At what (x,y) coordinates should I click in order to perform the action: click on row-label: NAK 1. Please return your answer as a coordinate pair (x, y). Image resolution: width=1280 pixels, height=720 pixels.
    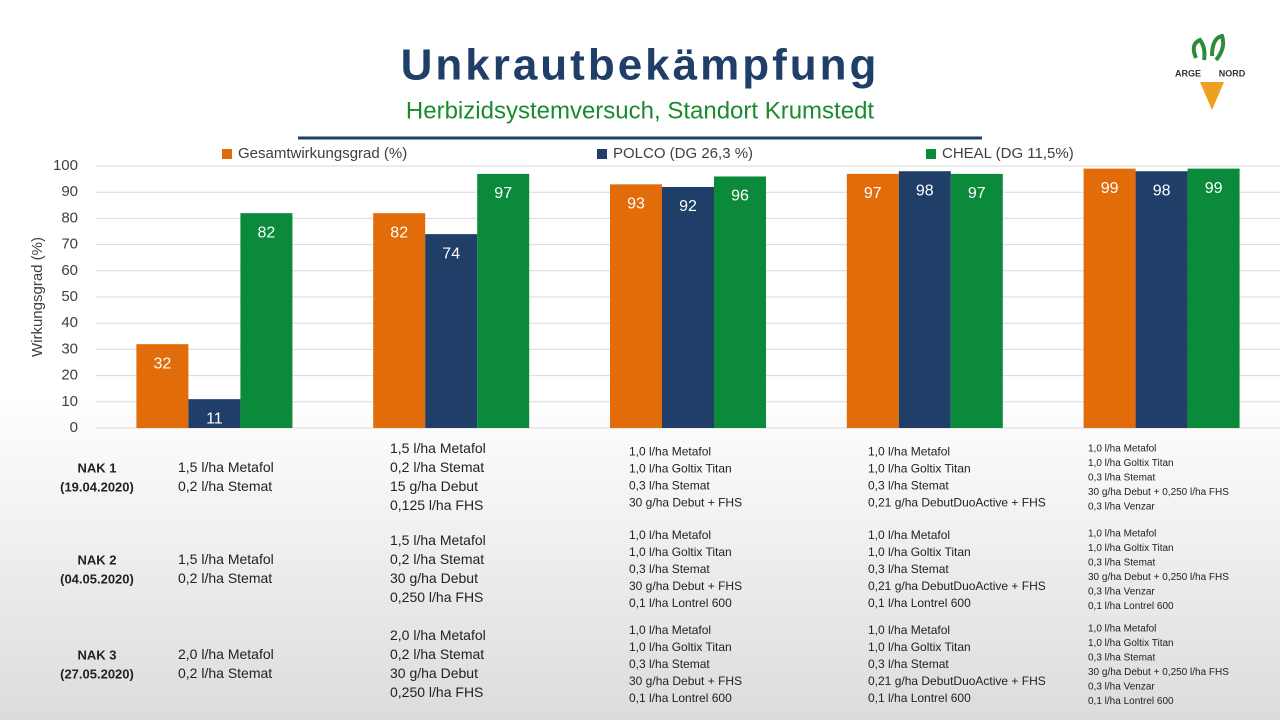
    Looking at the image, I should click on (96, 467).